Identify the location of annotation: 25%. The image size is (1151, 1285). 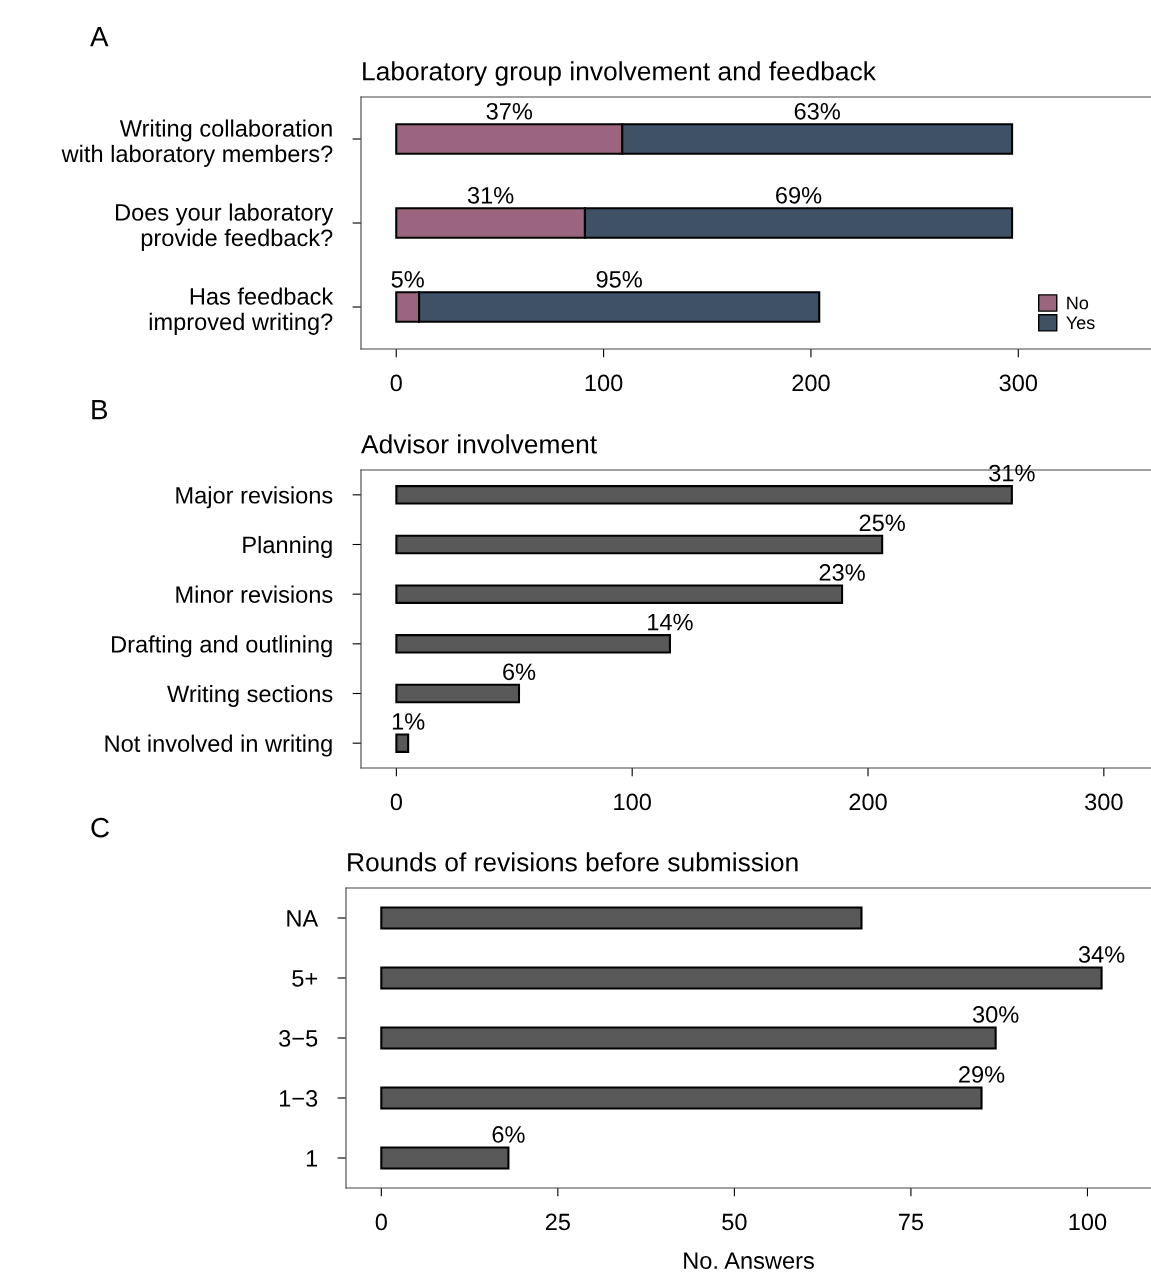
(882, 523).